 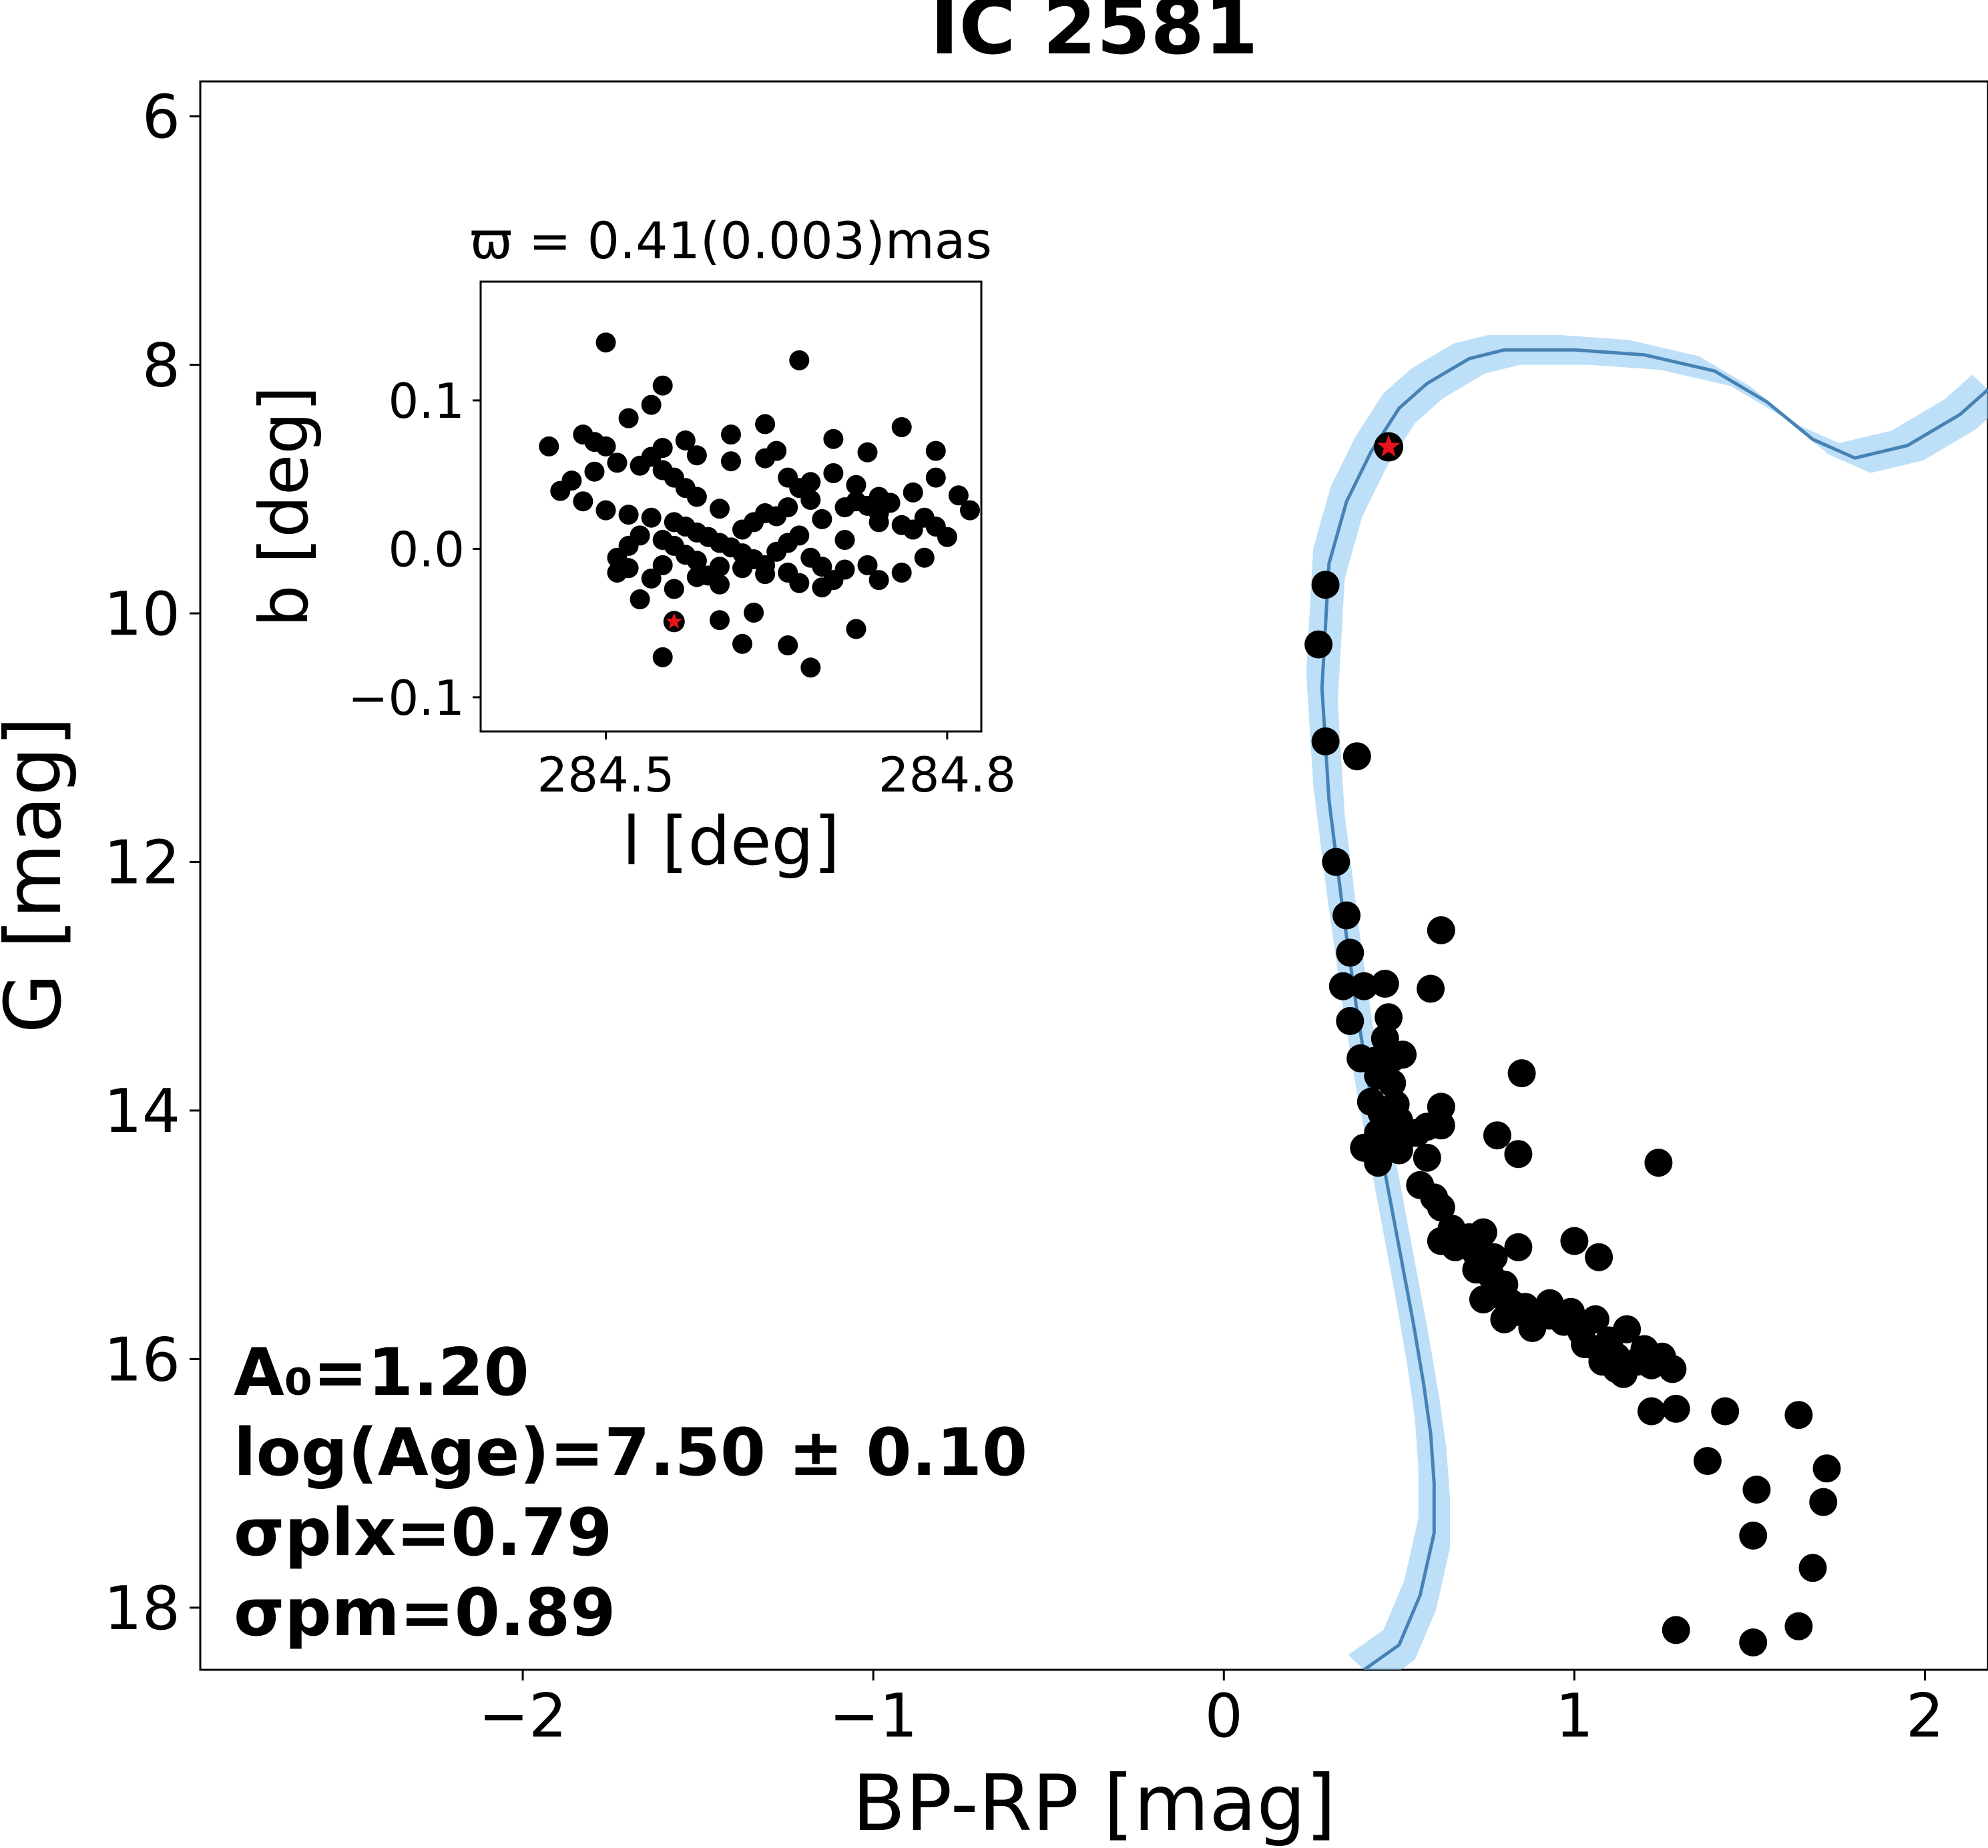 I want to click on inset-plot-frame, so click(x=731, y=506).